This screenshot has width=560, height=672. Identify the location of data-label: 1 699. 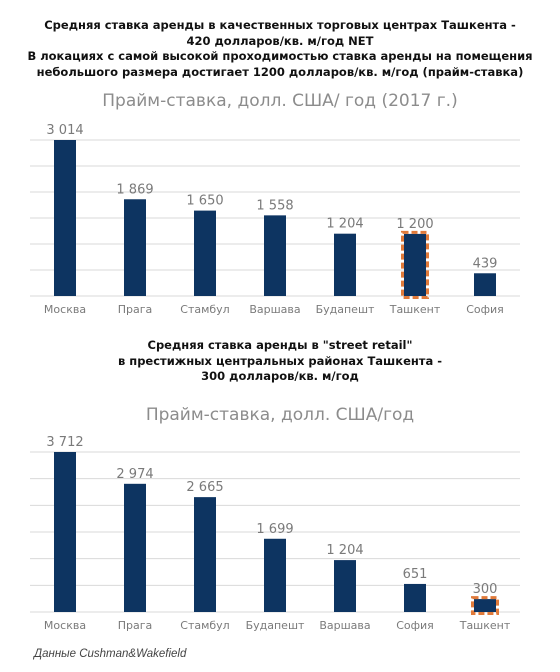
(274, 529).